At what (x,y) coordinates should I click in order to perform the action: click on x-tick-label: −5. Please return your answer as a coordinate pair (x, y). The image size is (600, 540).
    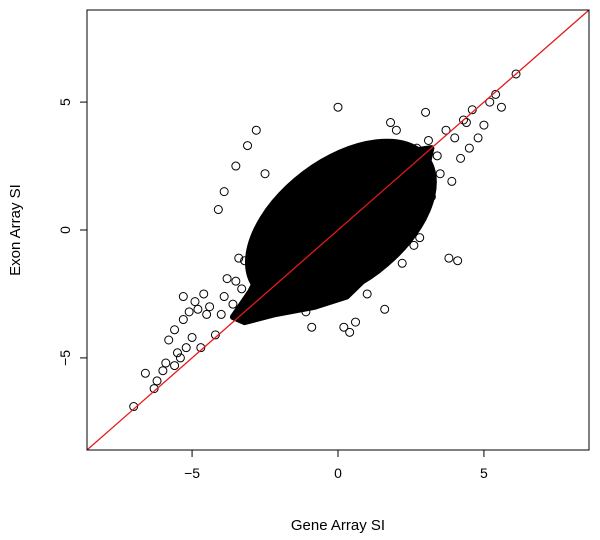
    Looking at the image, I should click on (192, 473).